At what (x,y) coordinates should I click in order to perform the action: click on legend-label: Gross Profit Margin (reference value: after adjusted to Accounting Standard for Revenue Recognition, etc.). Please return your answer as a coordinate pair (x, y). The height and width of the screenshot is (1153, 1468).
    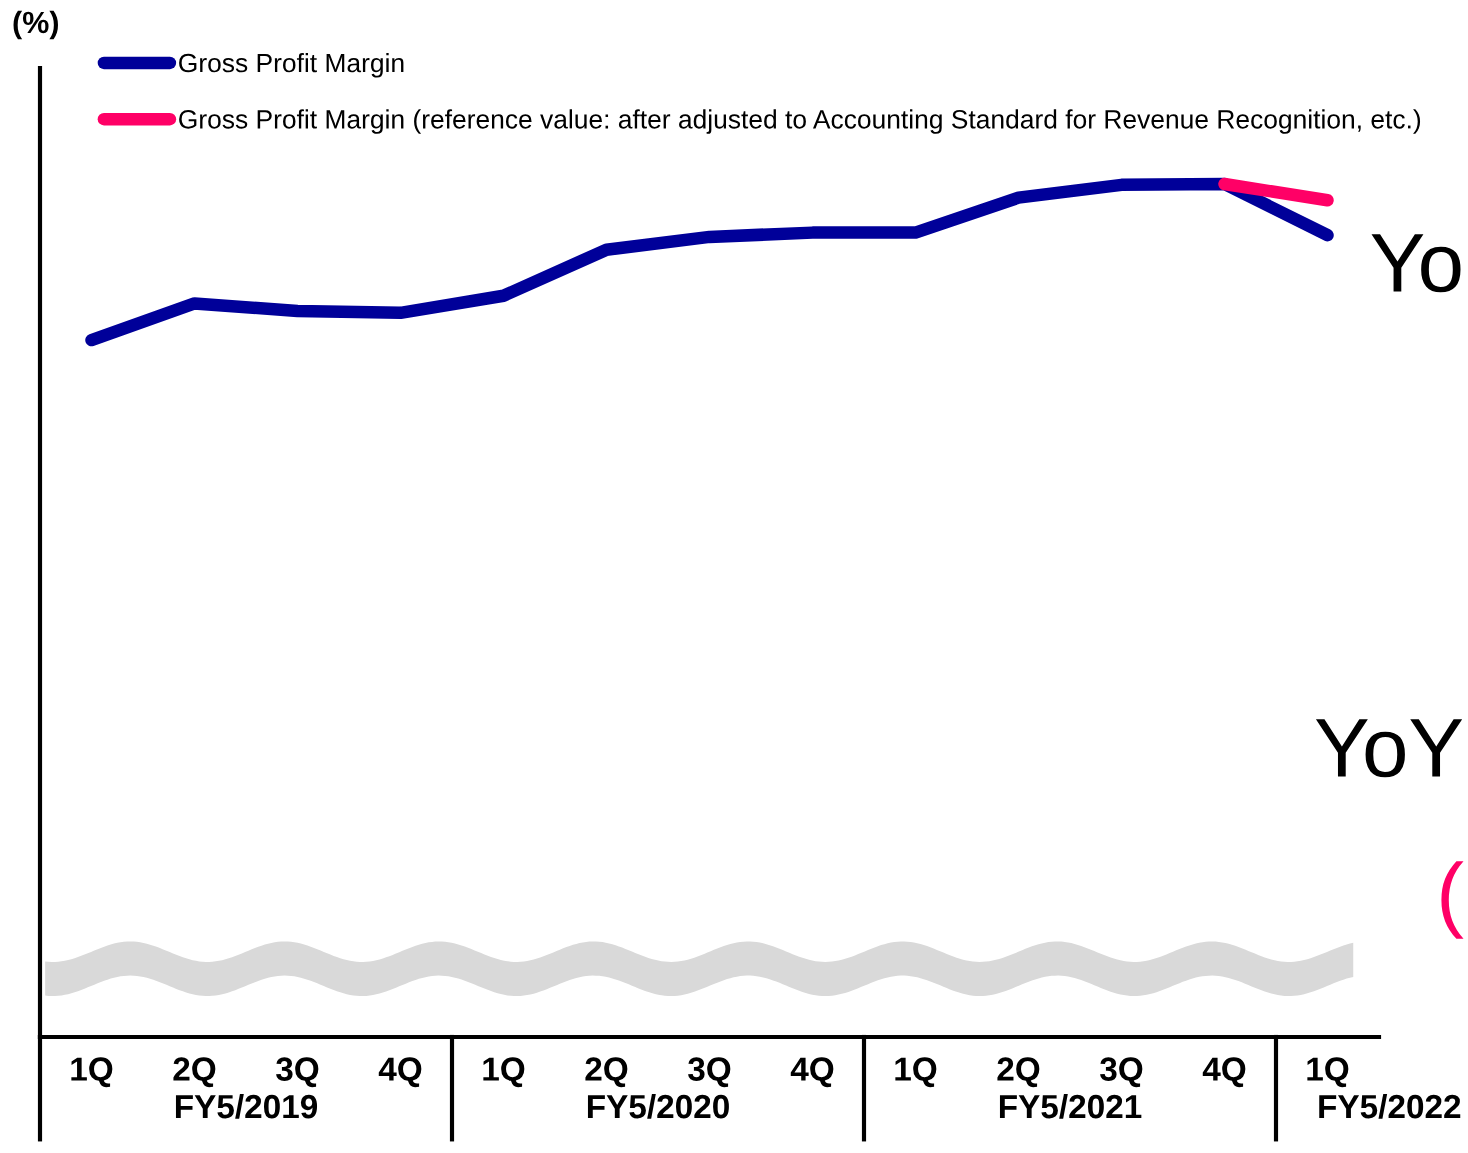
    Looking at the image, I should click on (800, 121).